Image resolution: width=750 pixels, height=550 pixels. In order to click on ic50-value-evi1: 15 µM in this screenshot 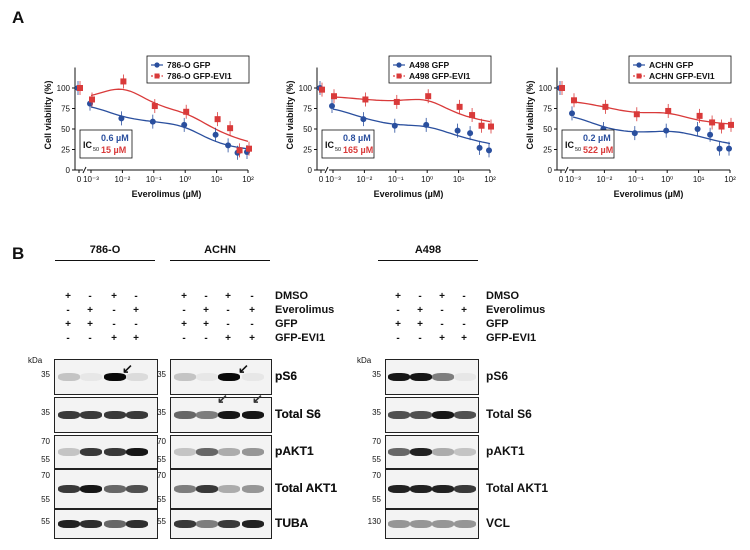, I will do `click(113, 150)`.